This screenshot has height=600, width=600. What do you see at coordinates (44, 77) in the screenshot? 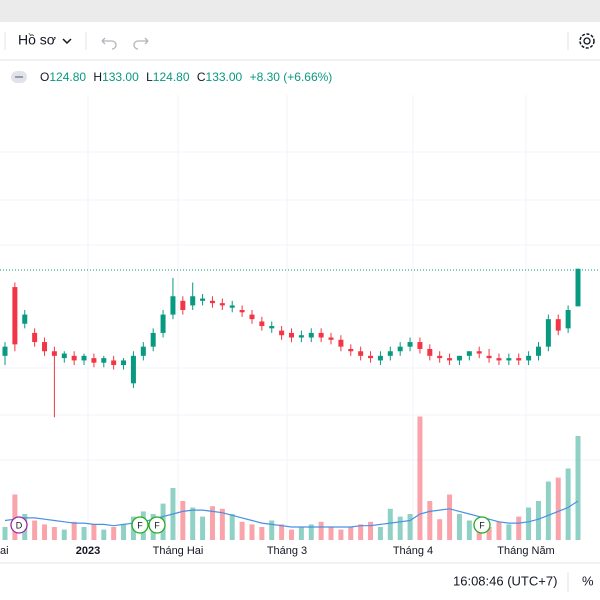
I see `legend-label: O` at bounding box center [44, 77].